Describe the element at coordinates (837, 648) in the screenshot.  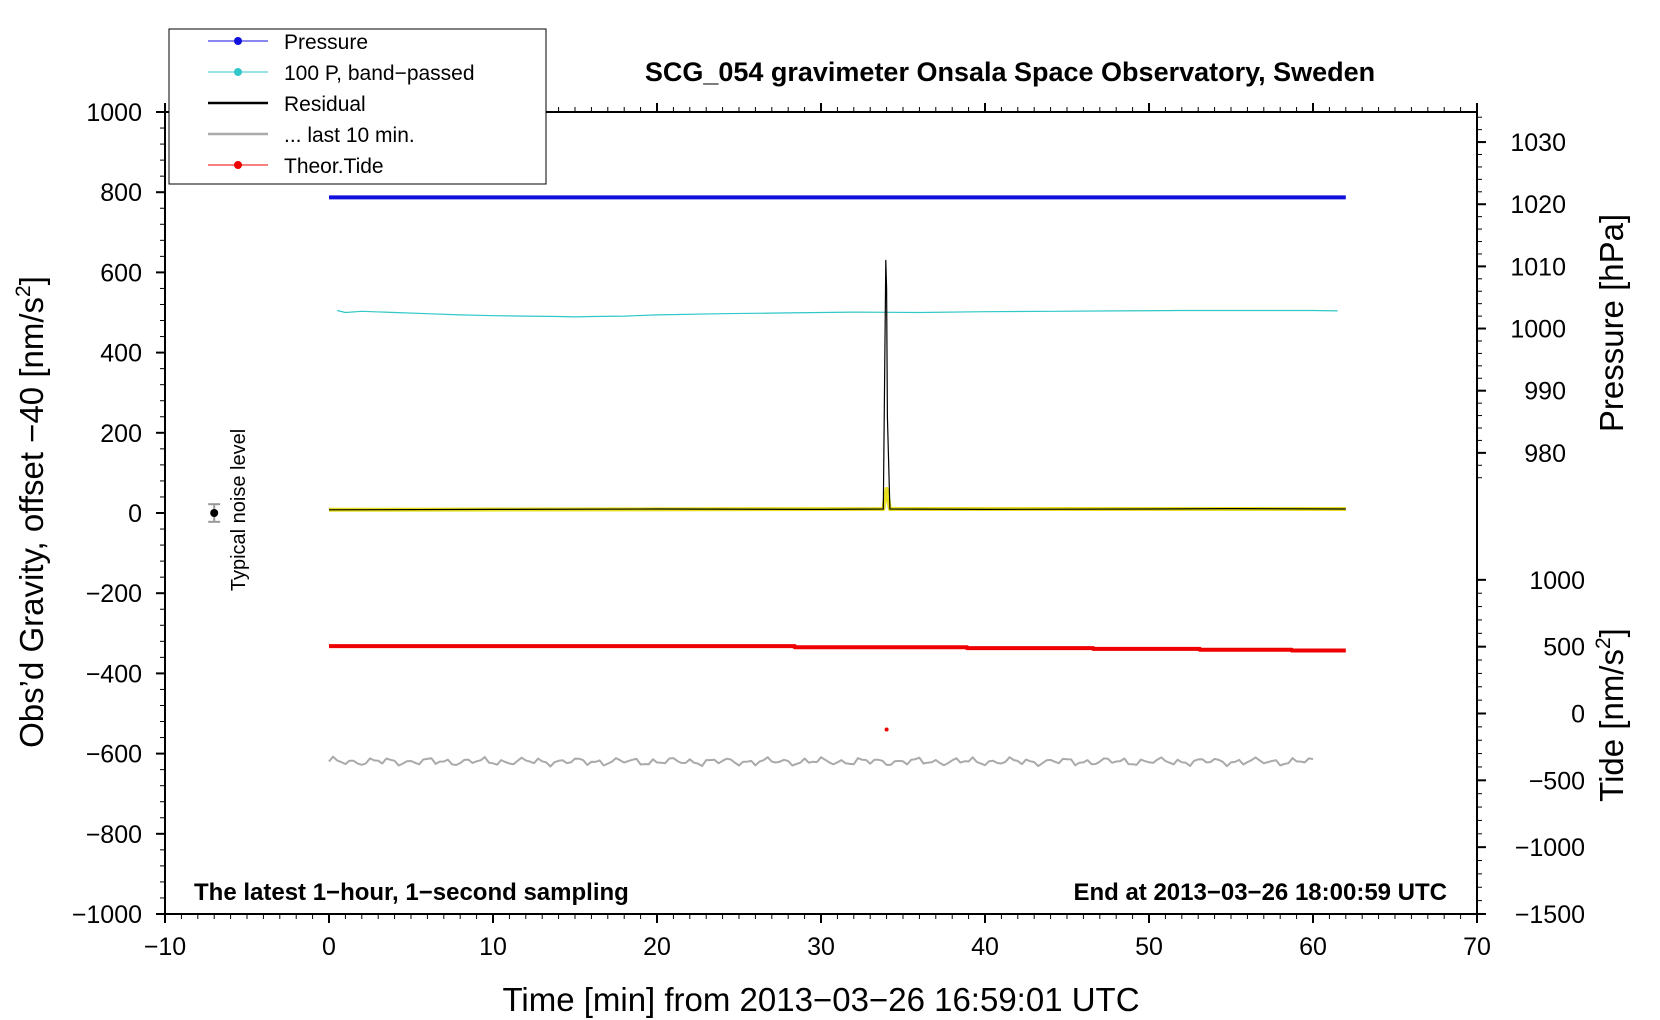
I see `series-theor-tide` at that location.